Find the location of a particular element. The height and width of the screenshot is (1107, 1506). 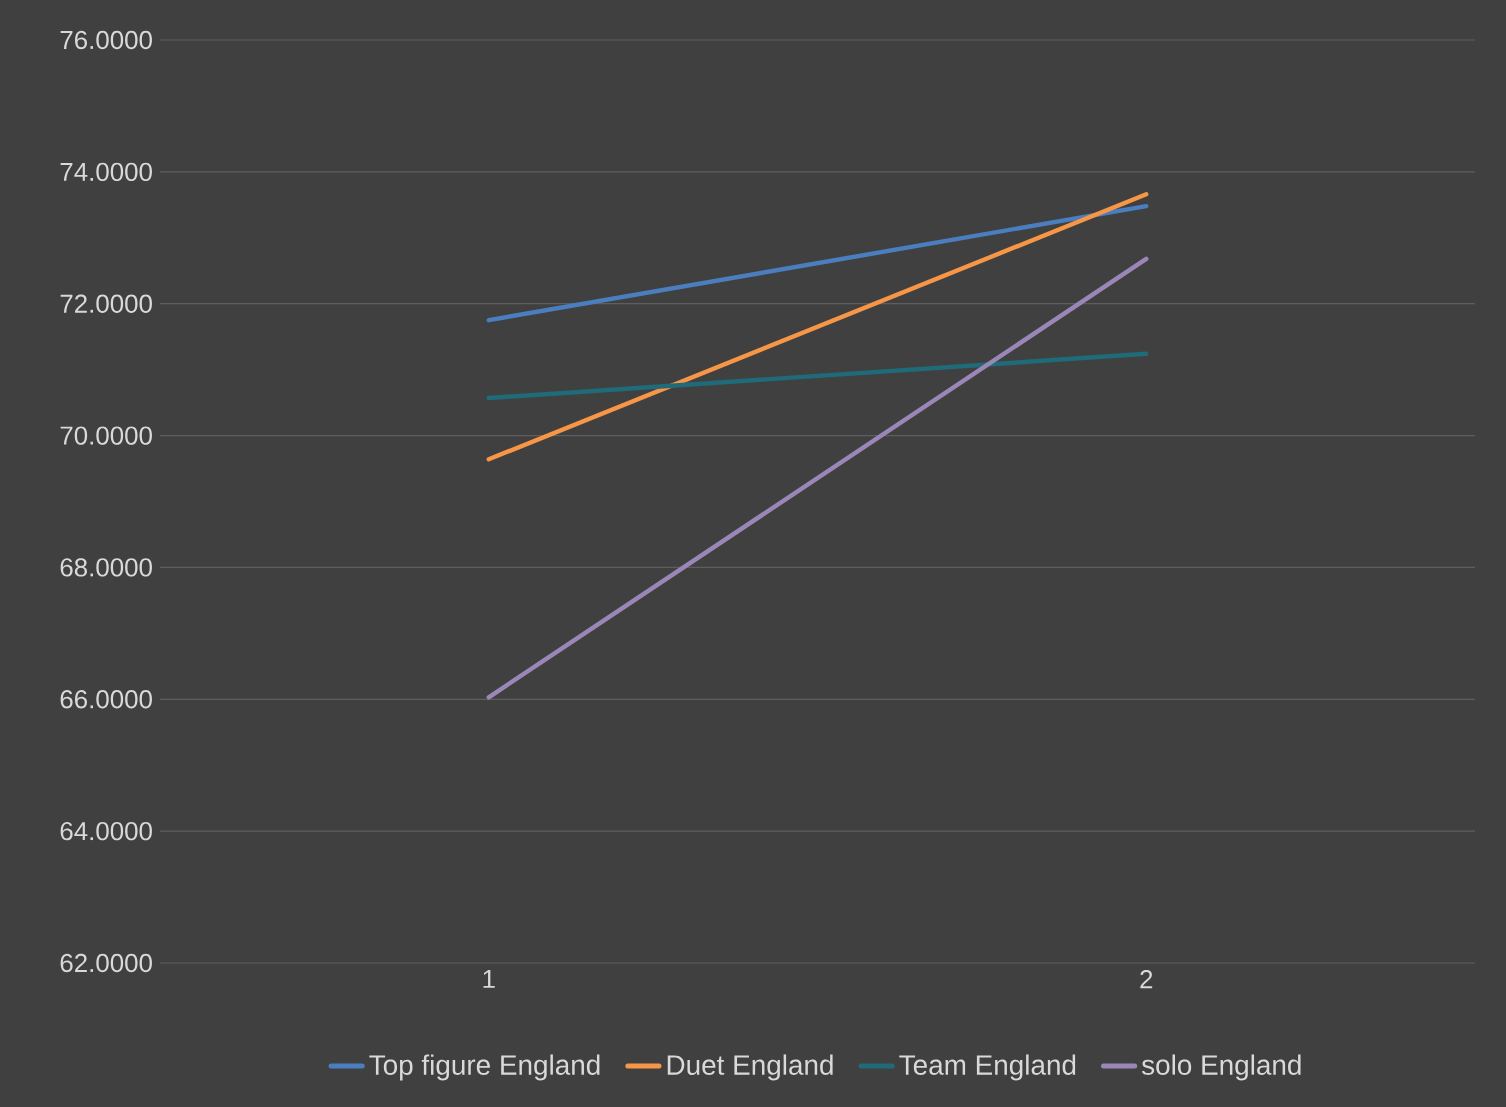

legend-label: solo England is located at coordinates (1221, 1067).